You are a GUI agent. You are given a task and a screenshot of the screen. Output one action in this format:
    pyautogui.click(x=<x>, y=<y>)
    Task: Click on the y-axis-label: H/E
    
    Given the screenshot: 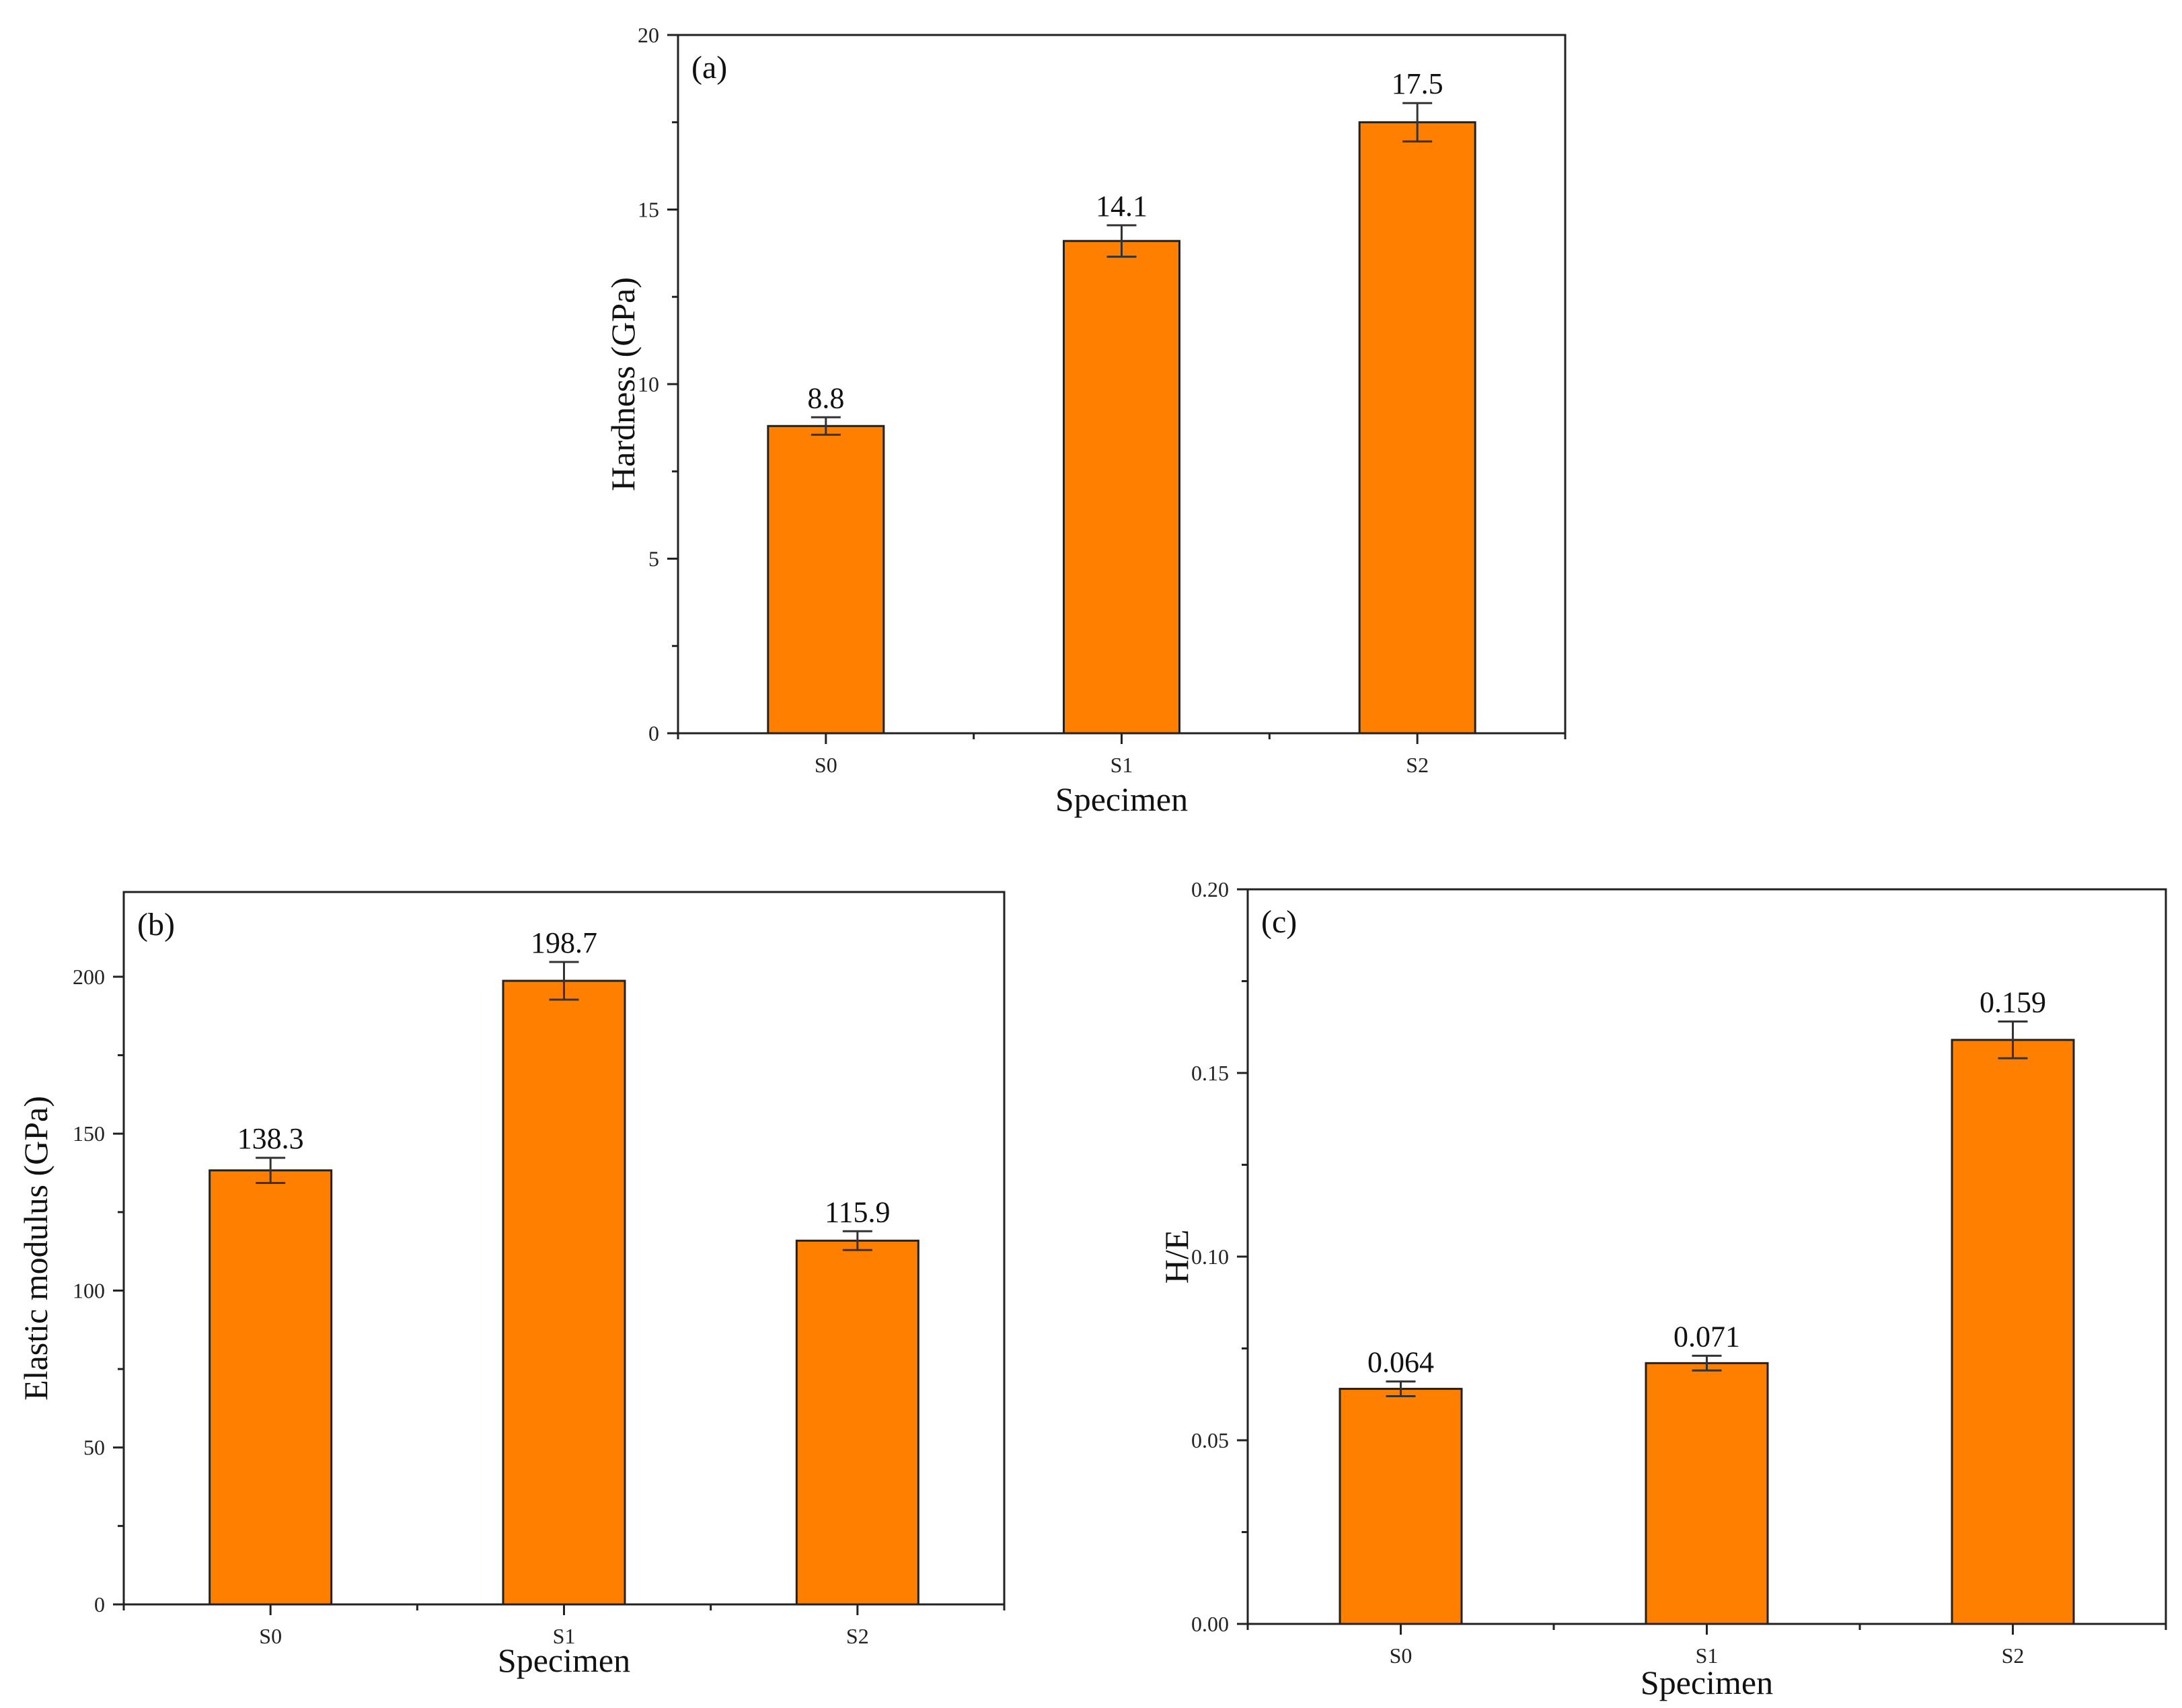 What is the action you would take?
    pyautogui.click(x=1176, y=1257)
    